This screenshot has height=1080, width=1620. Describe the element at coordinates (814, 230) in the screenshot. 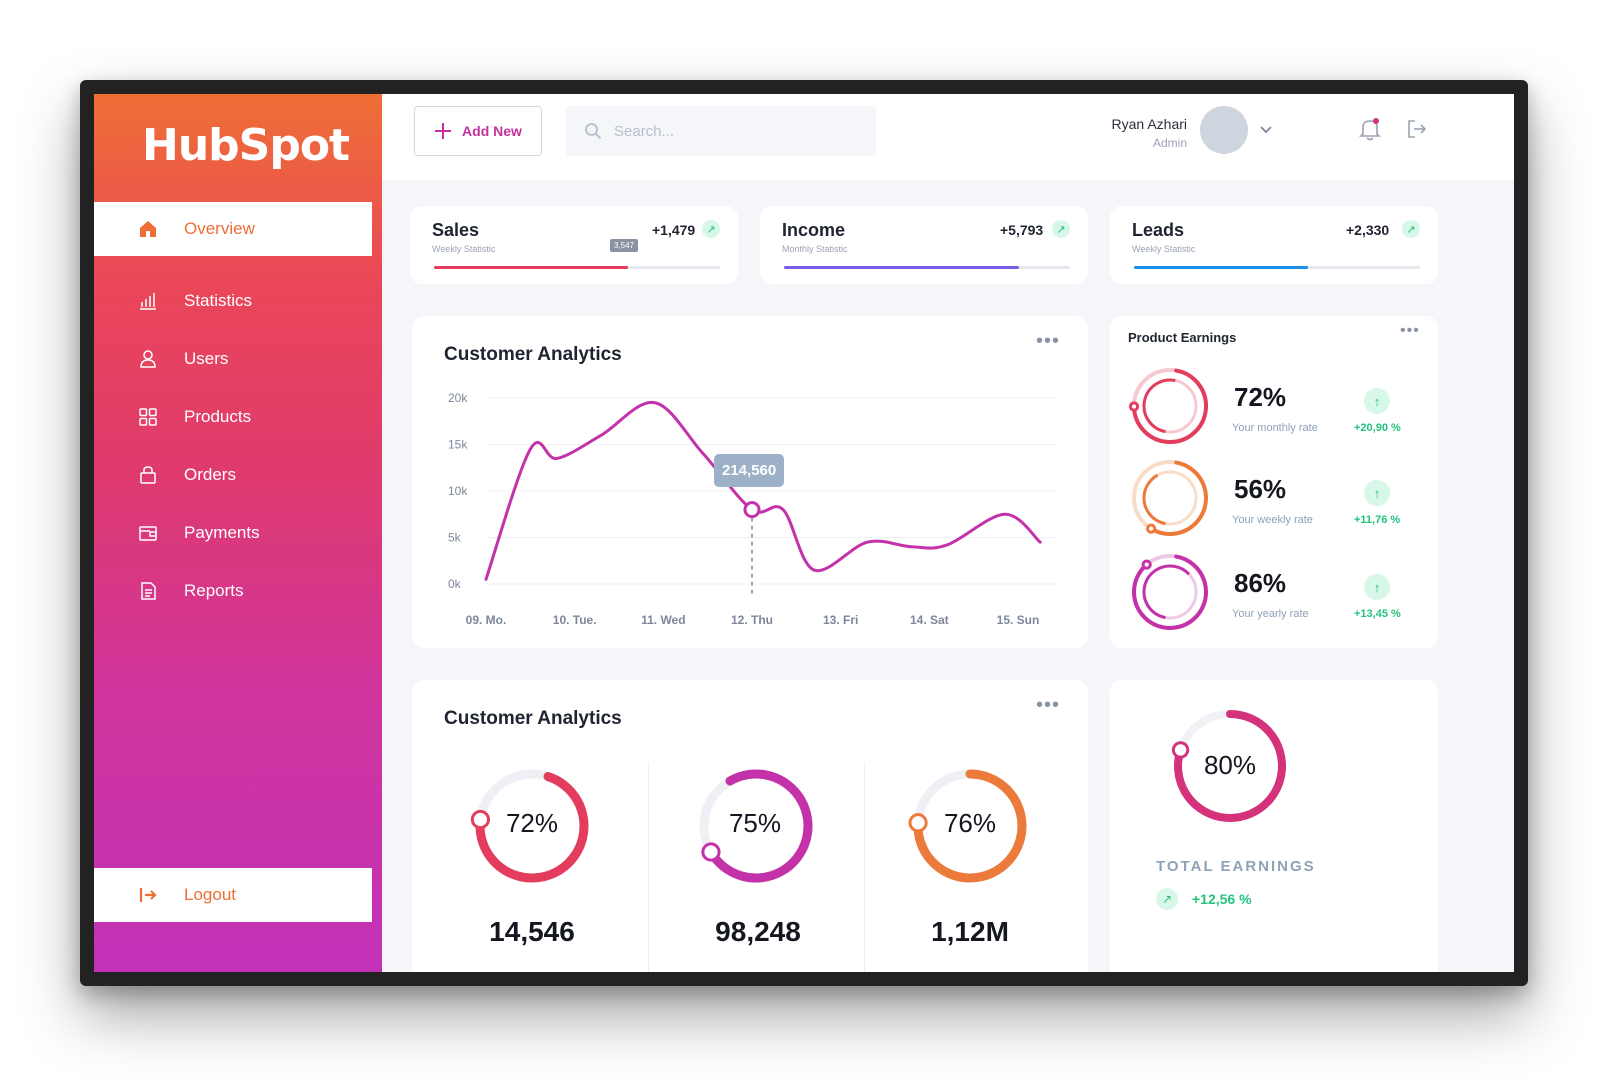

I see `stat-title: Income` at that location.